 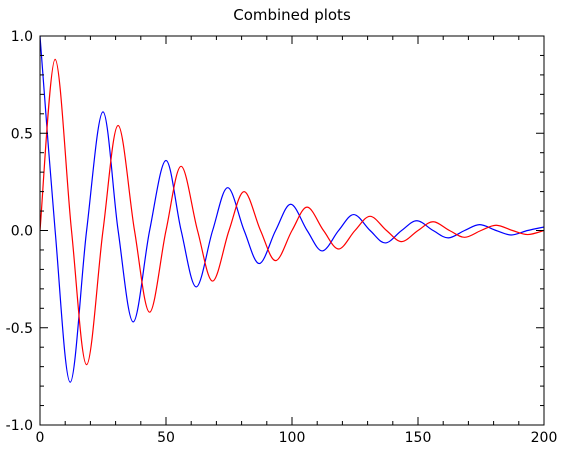 I want to click on x-tick-label: 150, so click(x=418, y=438).